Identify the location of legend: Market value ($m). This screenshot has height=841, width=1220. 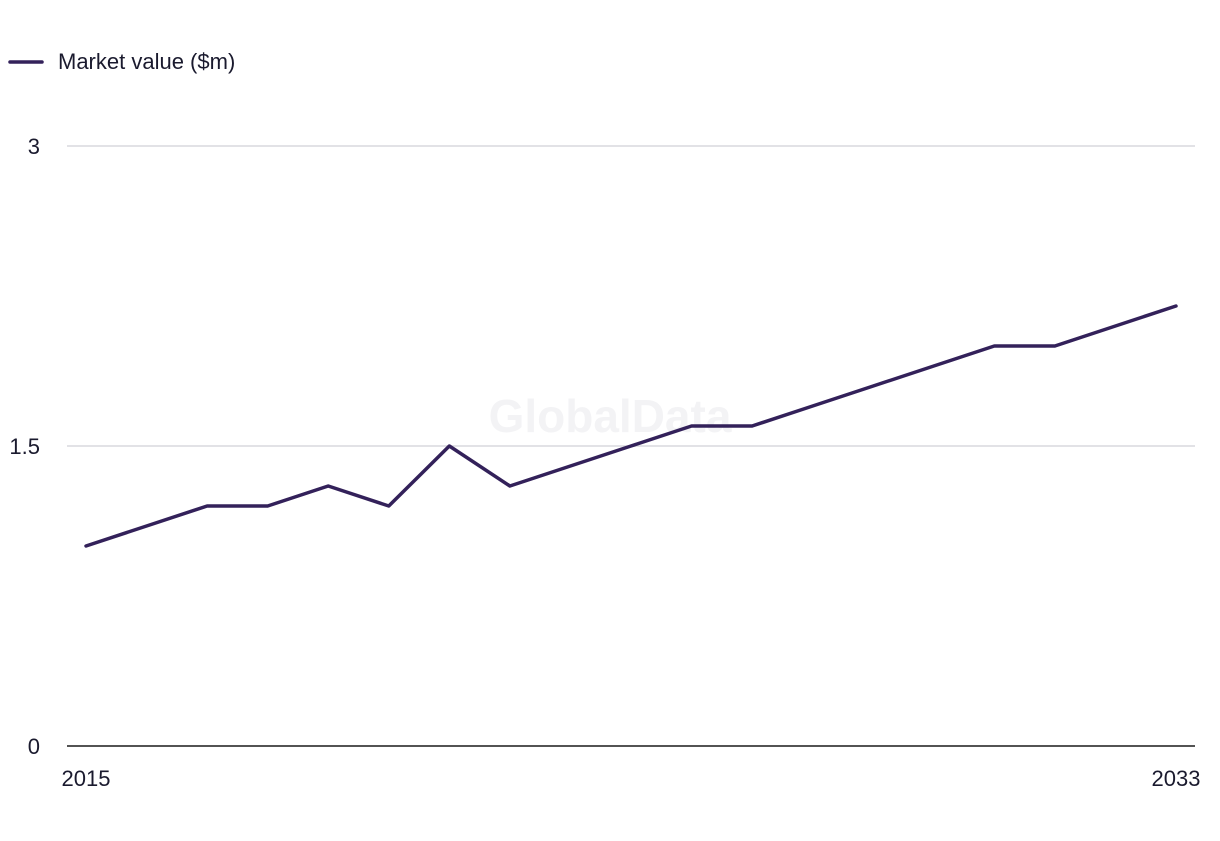
(121, 61).